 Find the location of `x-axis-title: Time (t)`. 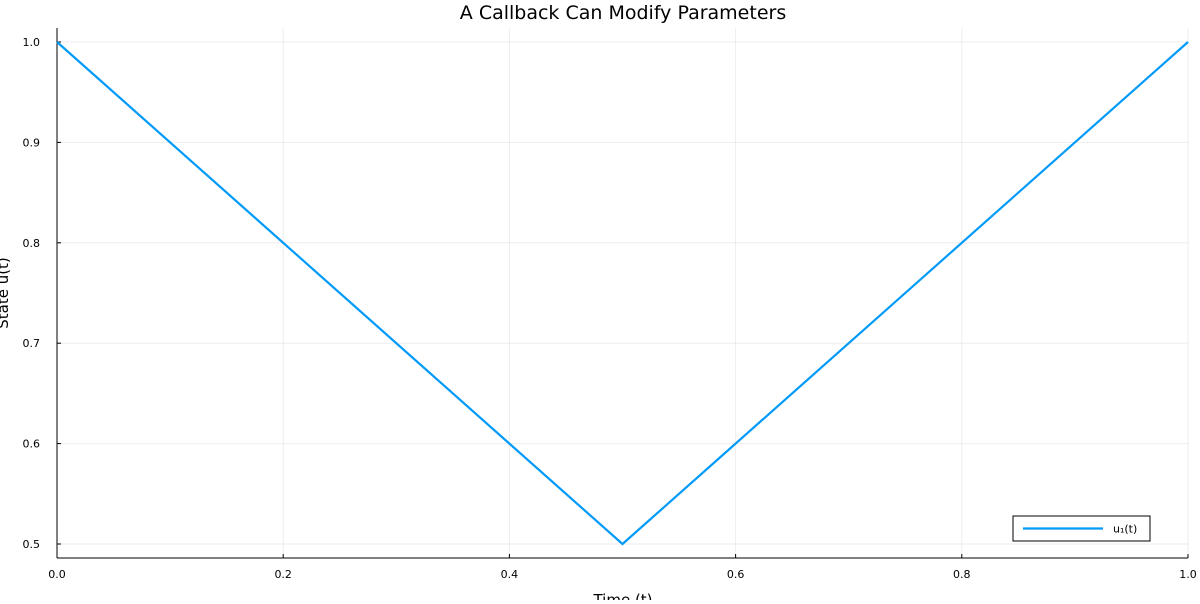

x-axis-title: Time (t) is located at coordinates (622, 595).